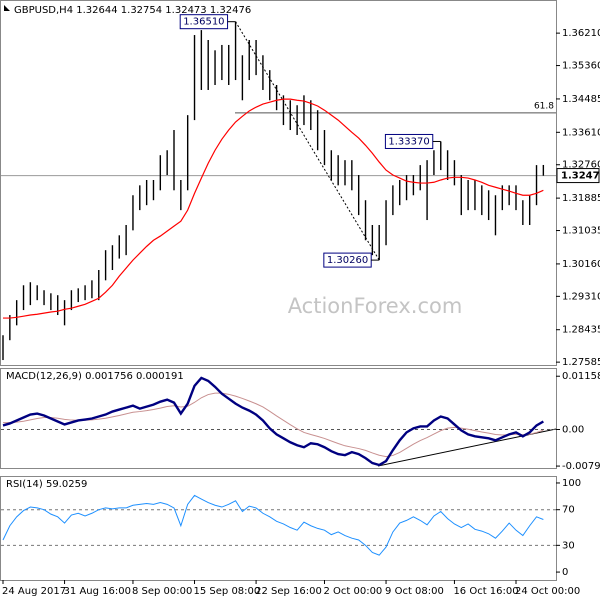 The width and height of the screenshot is (600, 600). I want to click on y-tick-label: 1.32760, so click(581, 165).